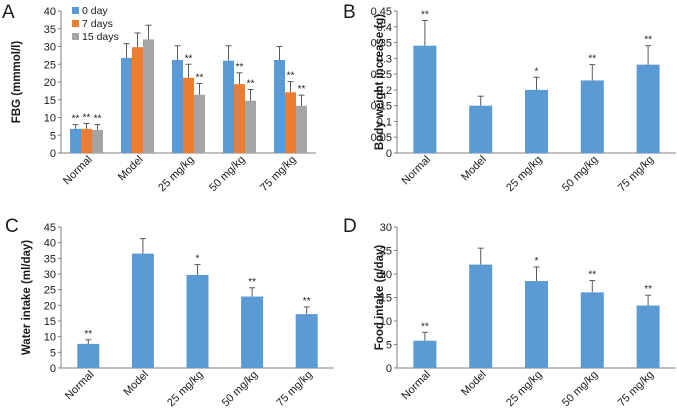 This screenshot has height=418, width=677. Describe the element at coordinates (384, 59) in the screenshot. I see `y-tick-label: 0.3` at that location.